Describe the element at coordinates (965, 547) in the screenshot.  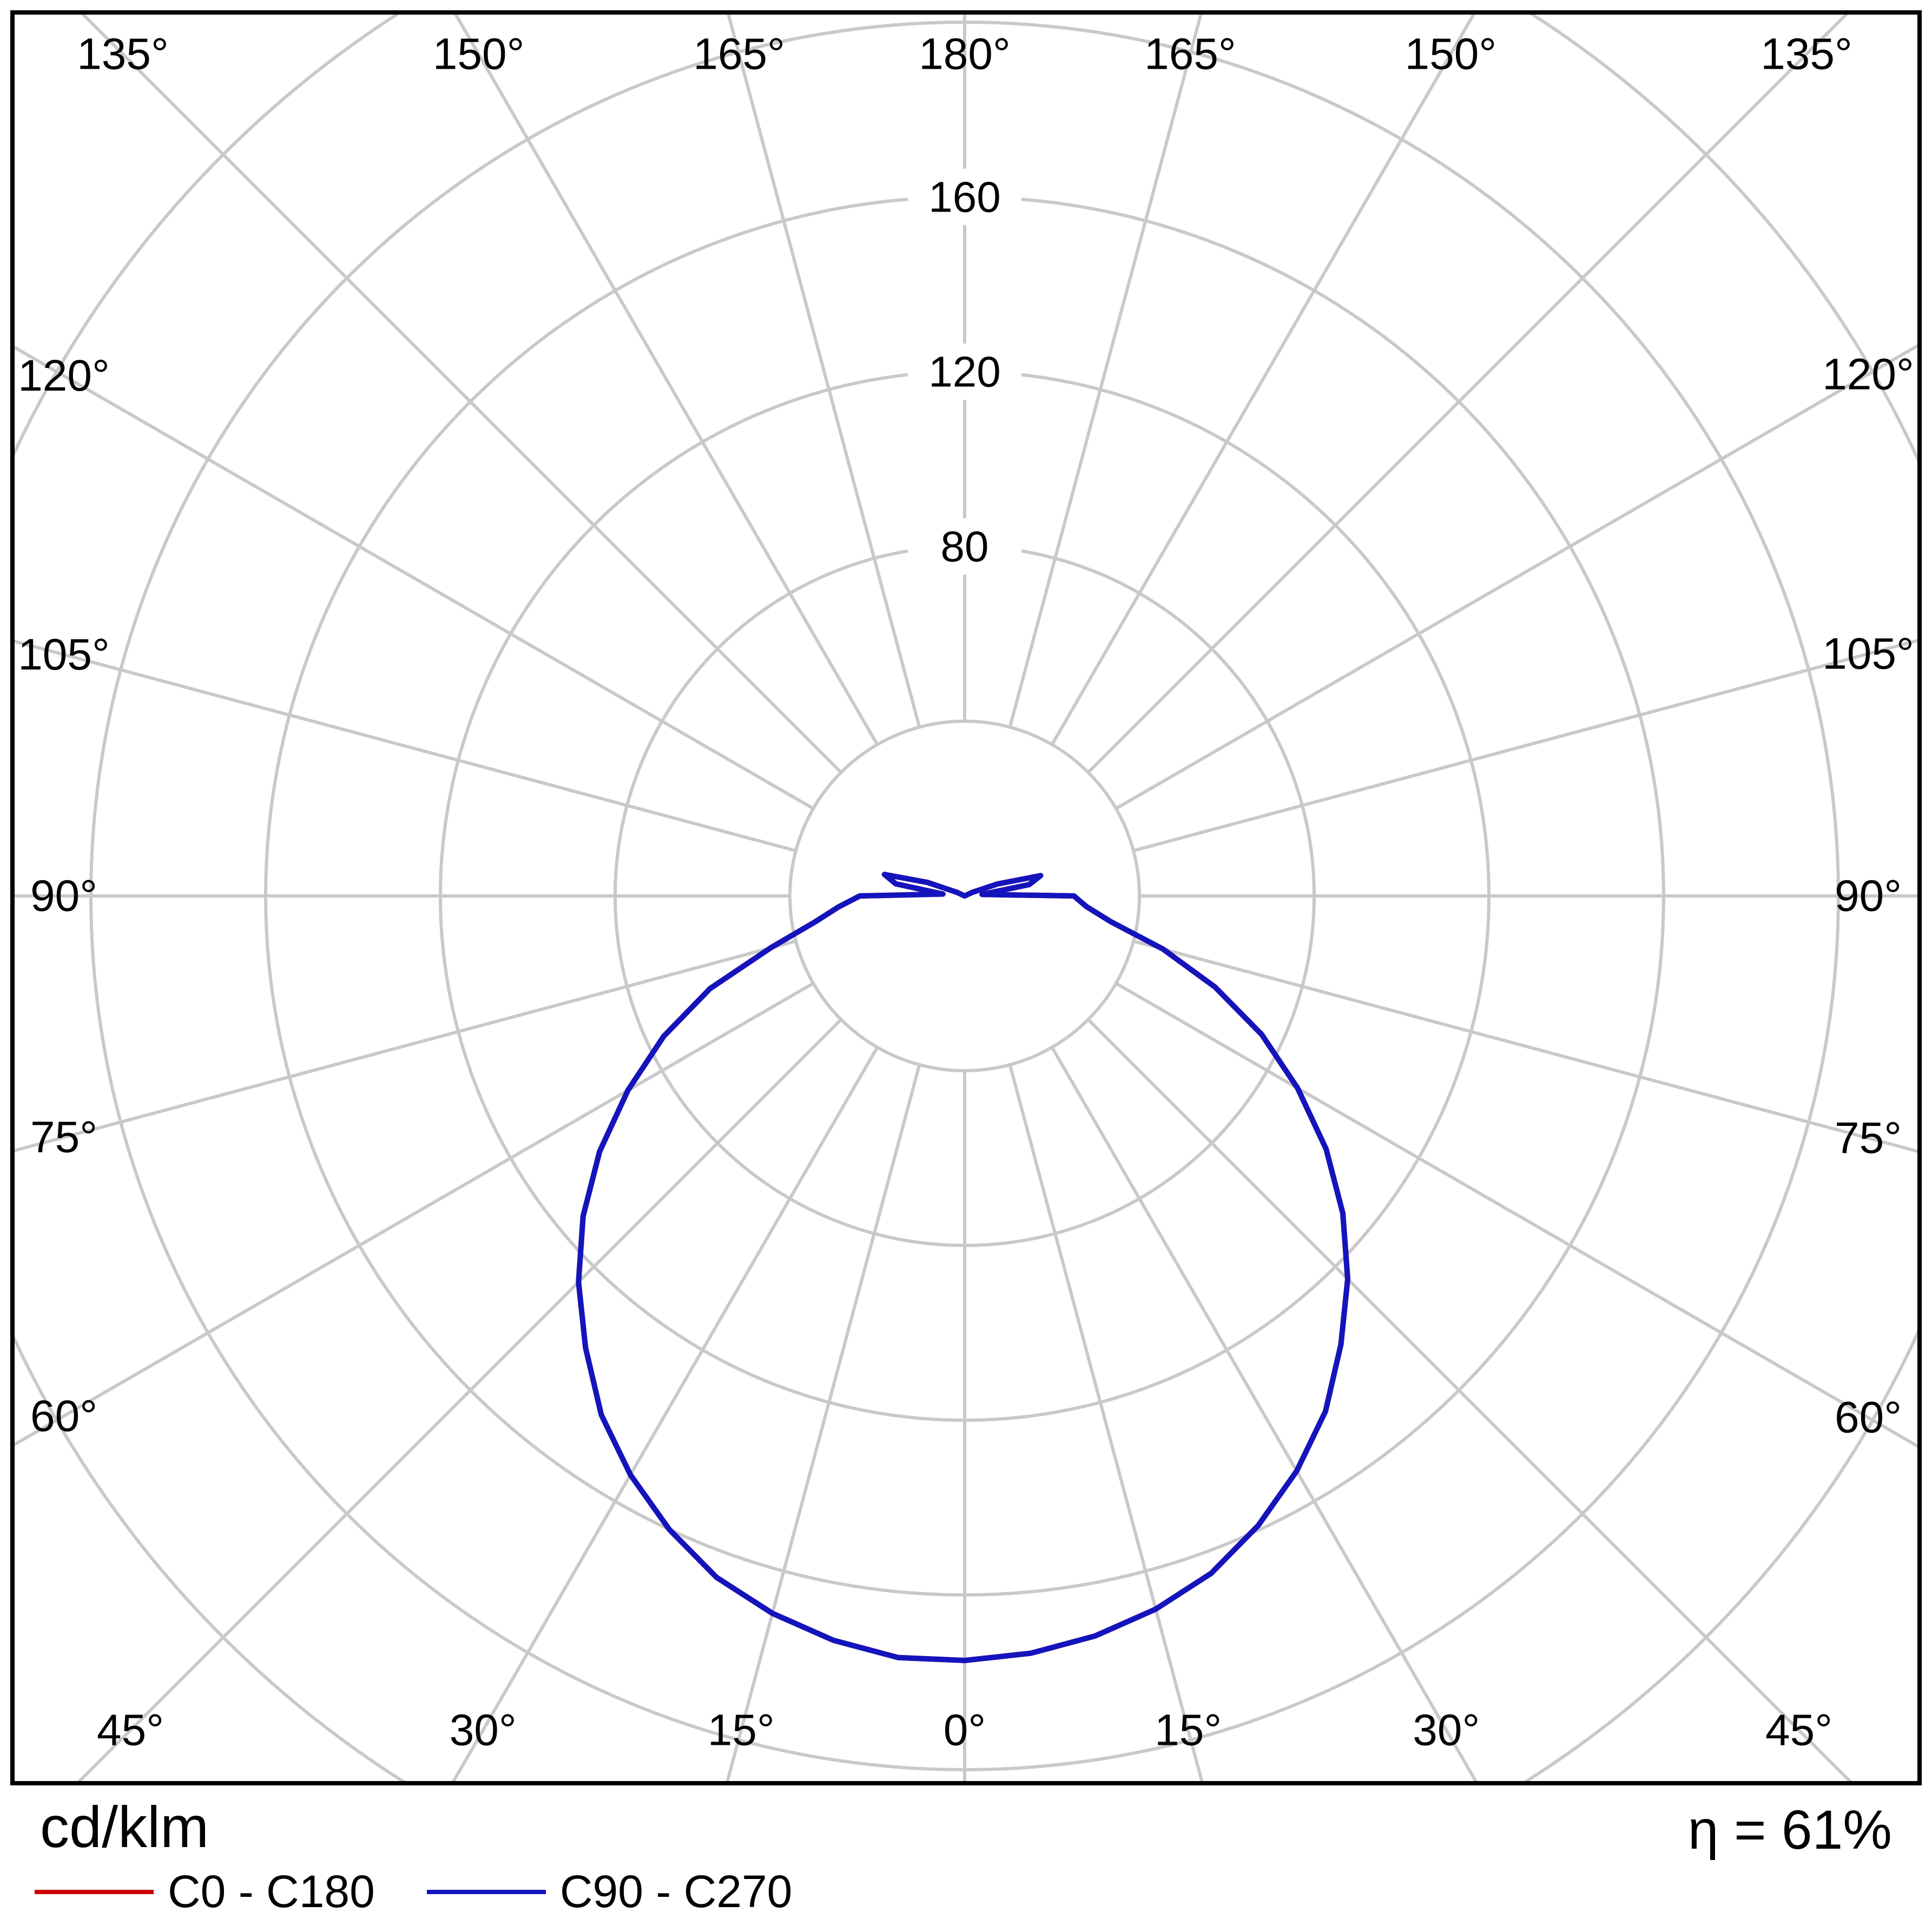
I see `radial-tick-label: 80` at that location.